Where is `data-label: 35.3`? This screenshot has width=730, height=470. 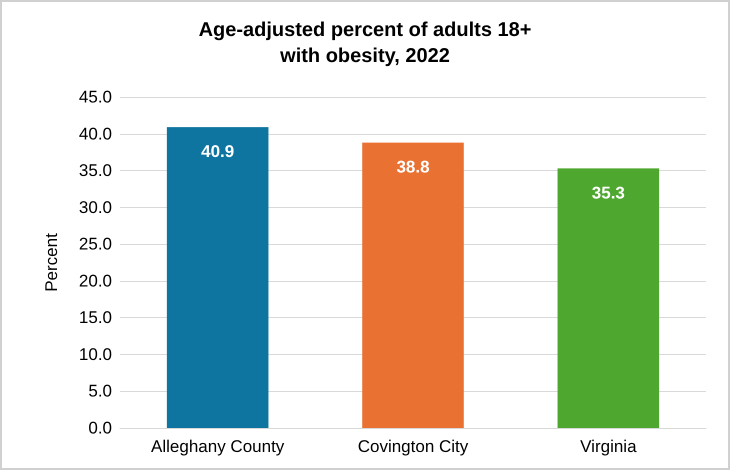 data-label: 35.3 is located at coordinates (608, 192).